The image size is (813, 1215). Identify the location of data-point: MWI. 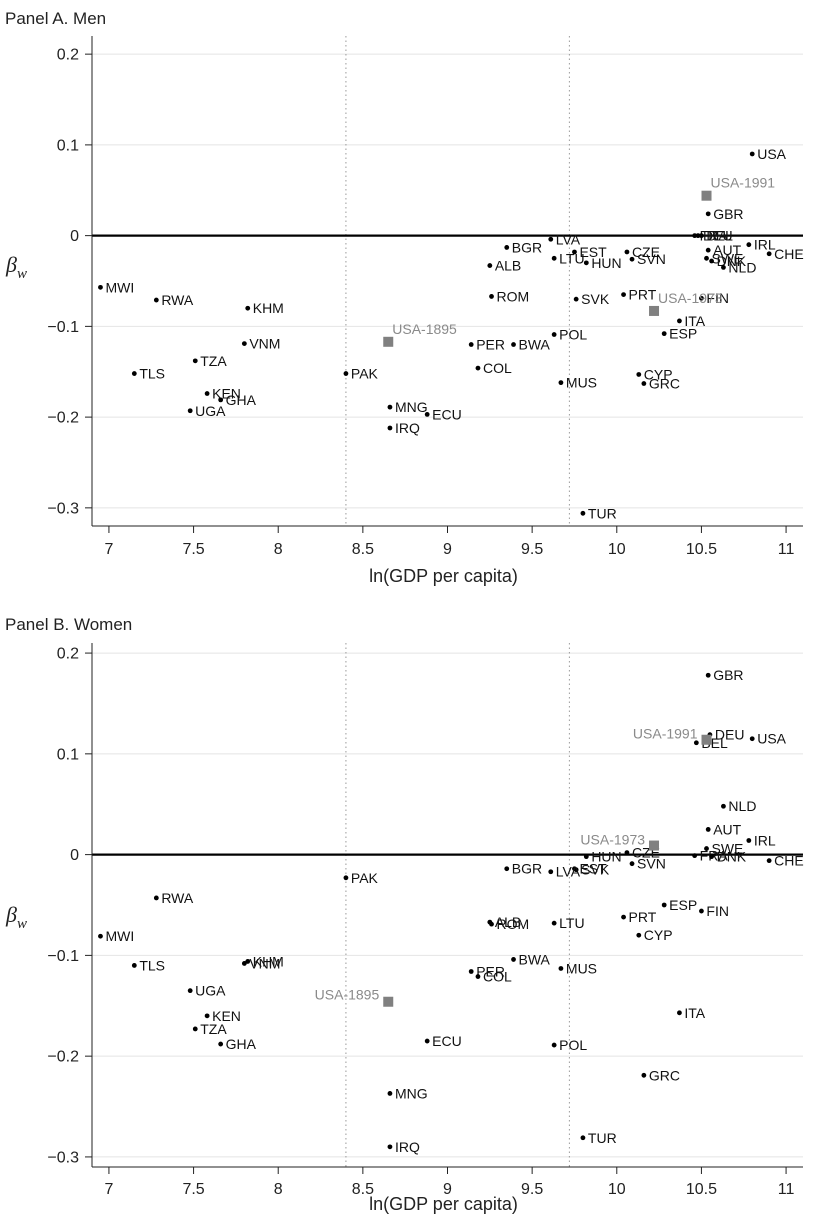
(116, 936).